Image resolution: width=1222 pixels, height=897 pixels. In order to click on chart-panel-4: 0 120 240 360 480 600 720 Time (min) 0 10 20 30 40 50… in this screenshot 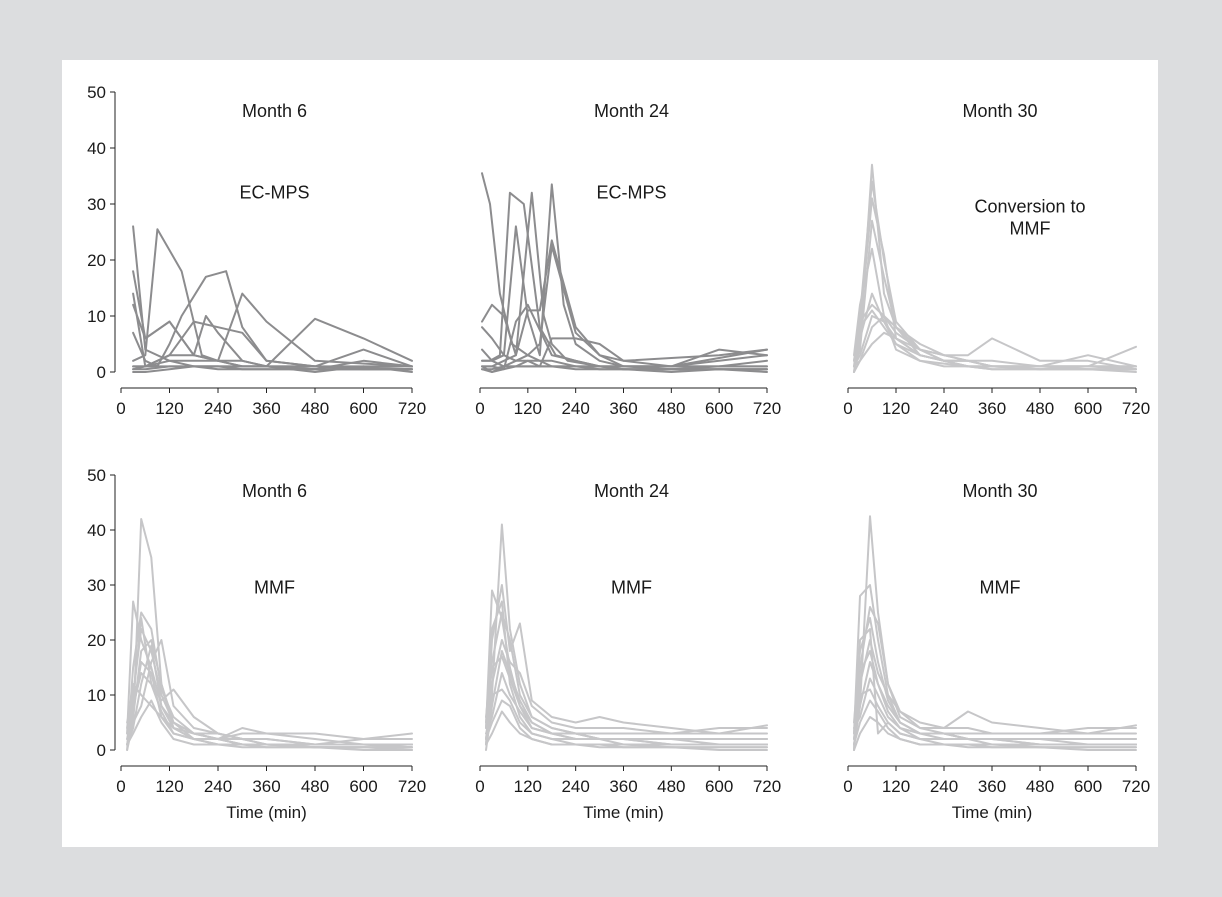, I will do `click(256, 644)`.